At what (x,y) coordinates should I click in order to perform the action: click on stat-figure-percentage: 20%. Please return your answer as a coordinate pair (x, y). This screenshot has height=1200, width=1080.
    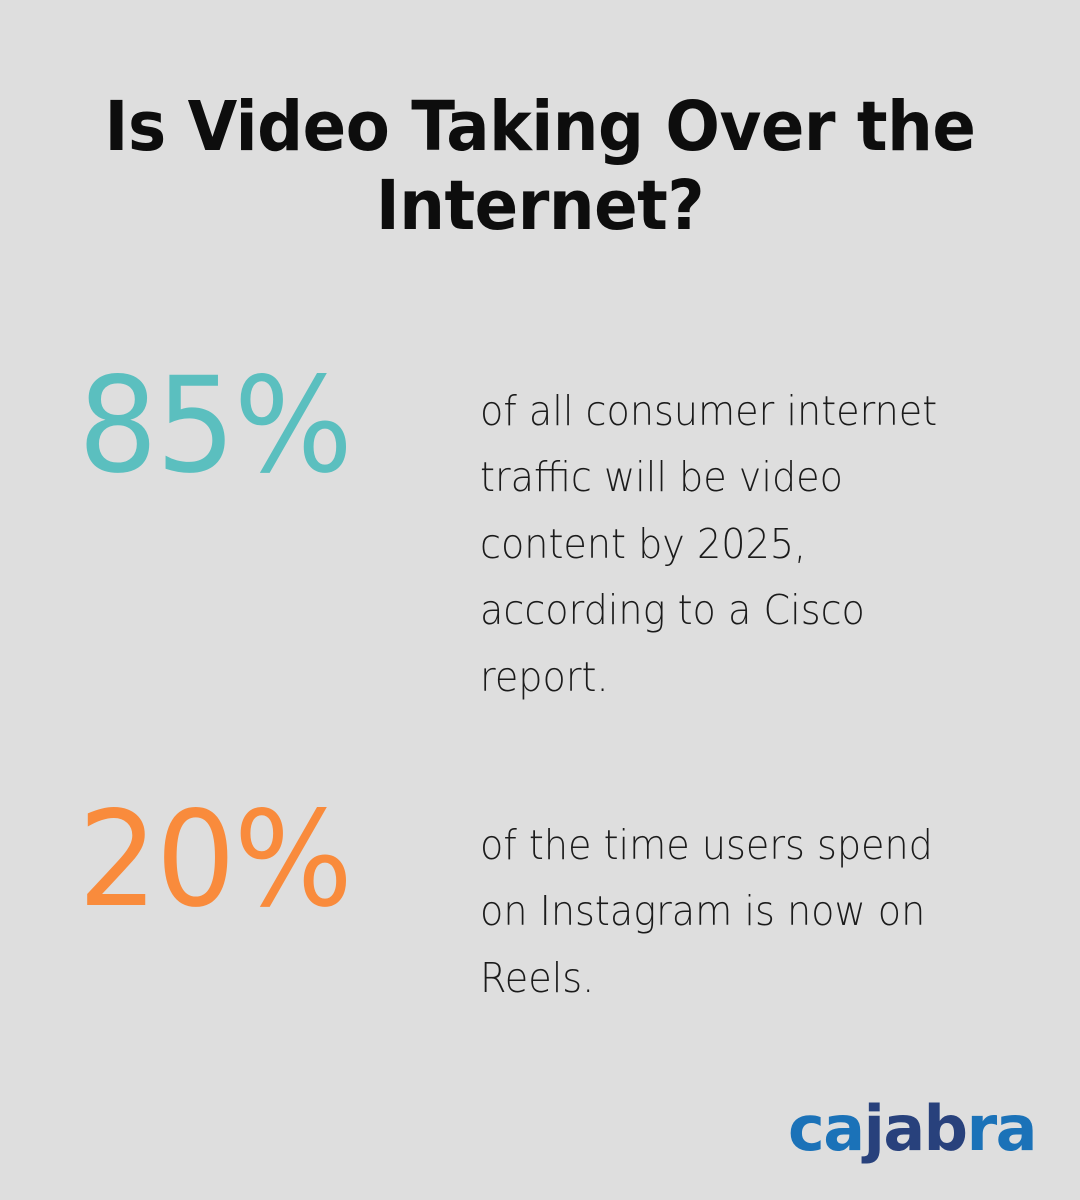
    Looking at the image, I should click on (215, 860).